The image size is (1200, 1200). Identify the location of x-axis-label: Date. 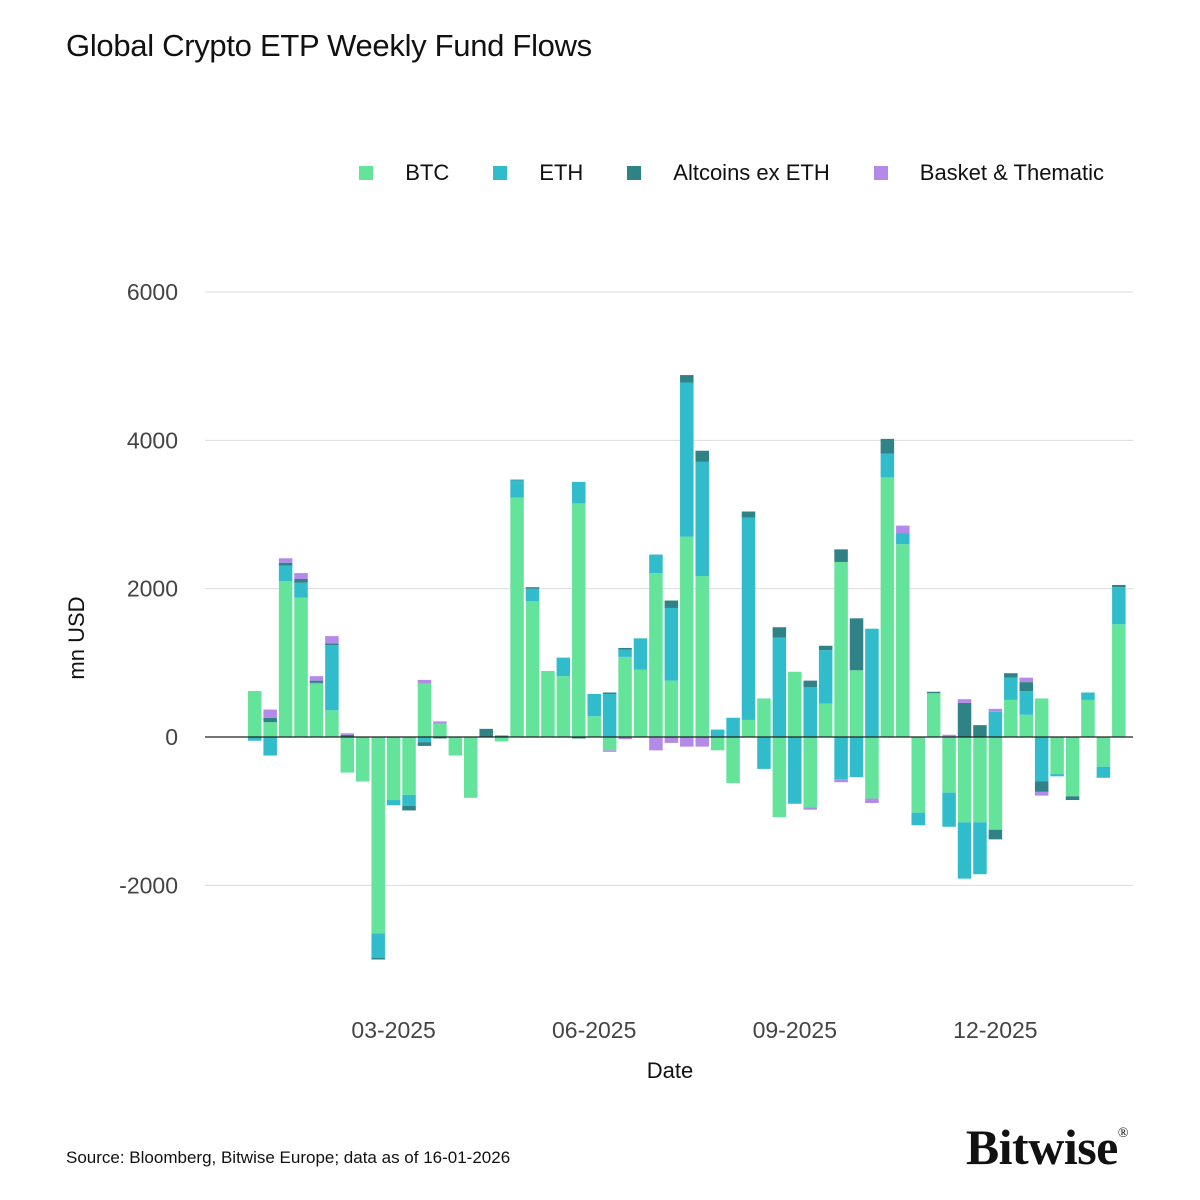
(670, 1070).